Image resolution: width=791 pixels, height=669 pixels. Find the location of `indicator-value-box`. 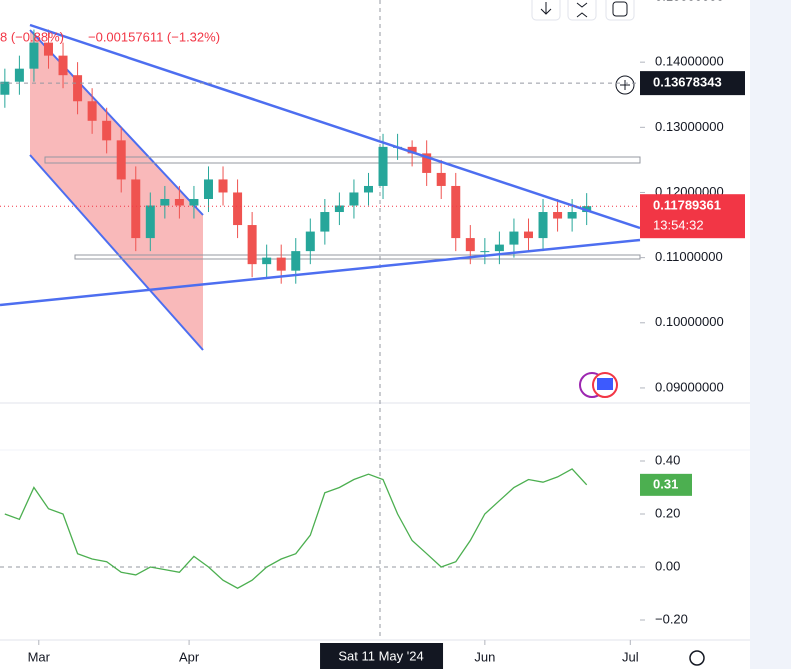

indicator-value-box is located at coordinates (666, 484).